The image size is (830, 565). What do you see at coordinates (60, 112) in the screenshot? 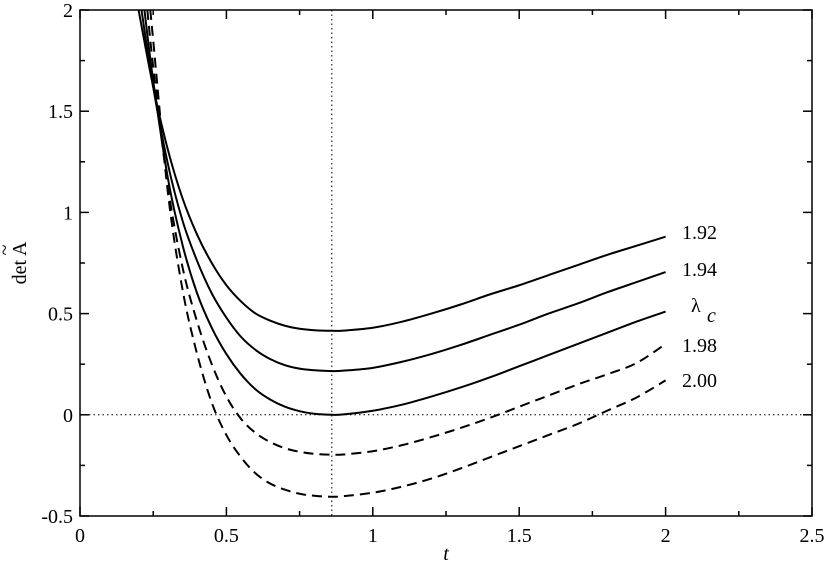
I see `y-tick-label: 1.5` at bounding box center [60, 112].